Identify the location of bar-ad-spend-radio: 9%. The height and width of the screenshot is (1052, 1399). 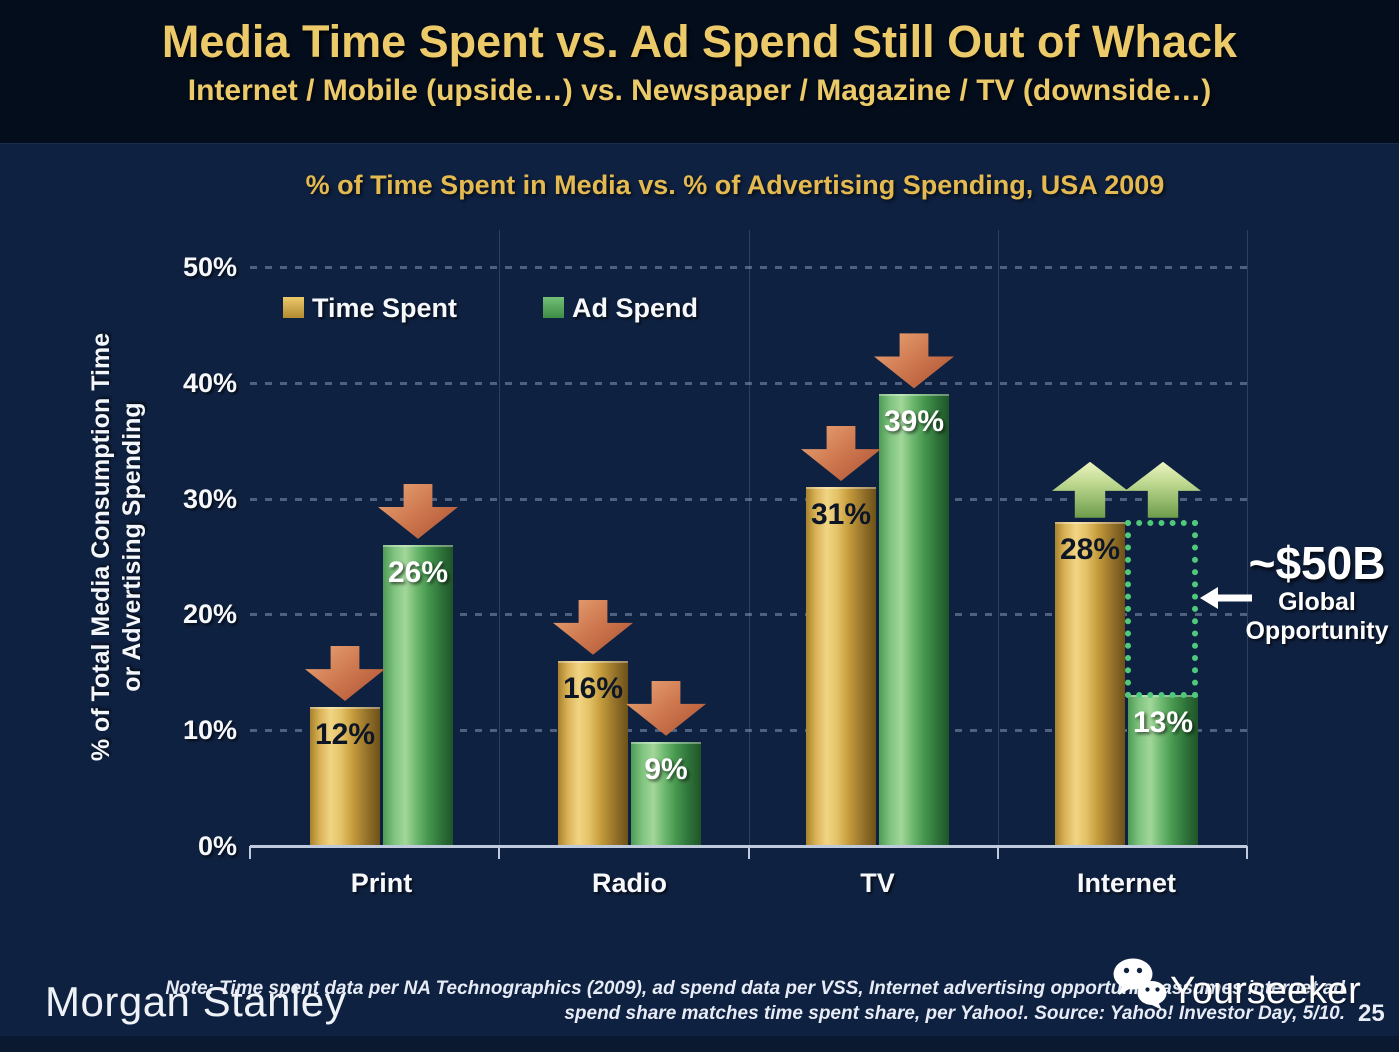
(666, 794).